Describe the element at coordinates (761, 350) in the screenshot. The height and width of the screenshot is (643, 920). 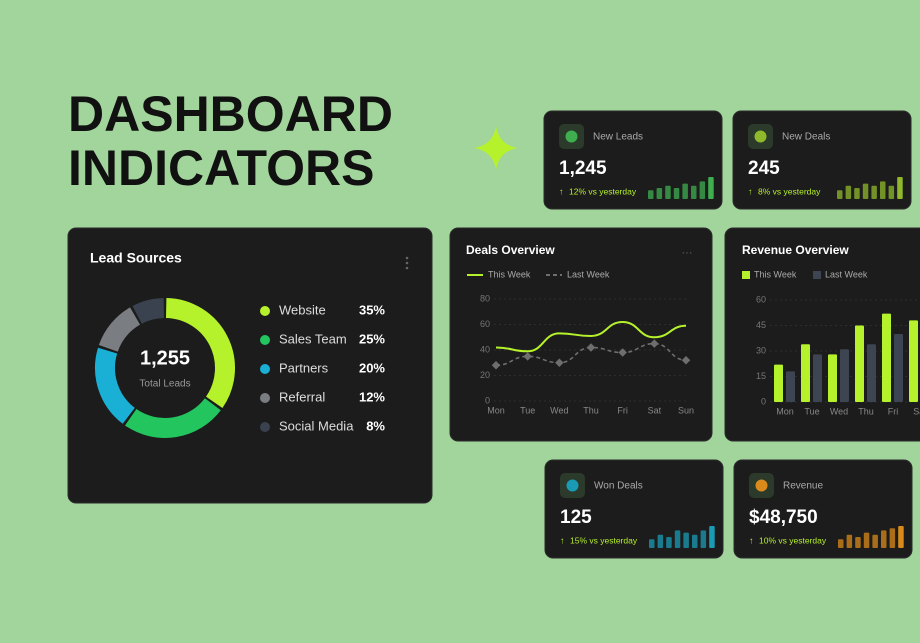
I see `y-tick-label: 30` at that location.